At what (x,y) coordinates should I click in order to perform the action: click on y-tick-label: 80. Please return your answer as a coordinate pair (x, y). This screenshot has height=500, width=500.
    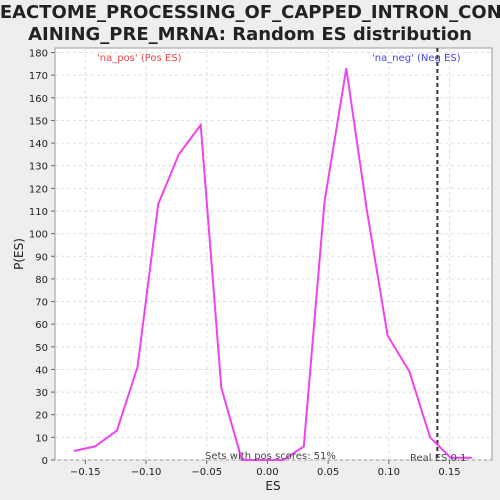
    Looking at the image, I should click on (41, 280).